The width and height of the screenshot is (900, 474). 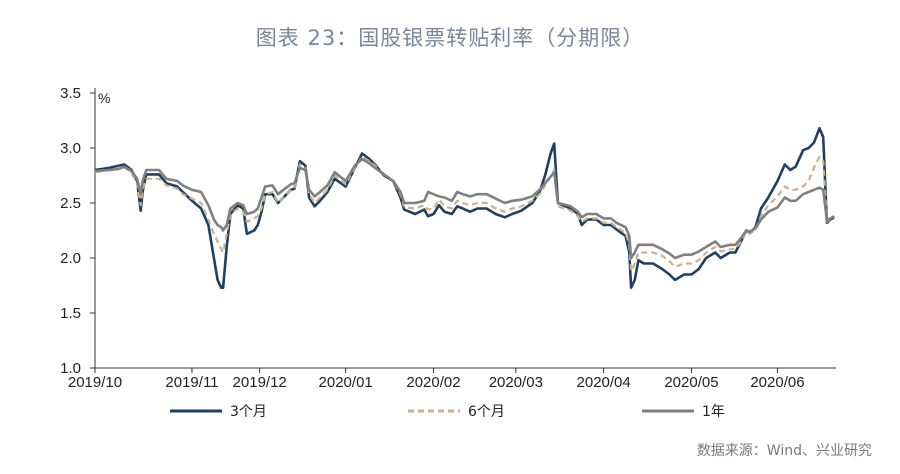 I want to click on legend-label-3: 1年, so click(x=713, y=412).